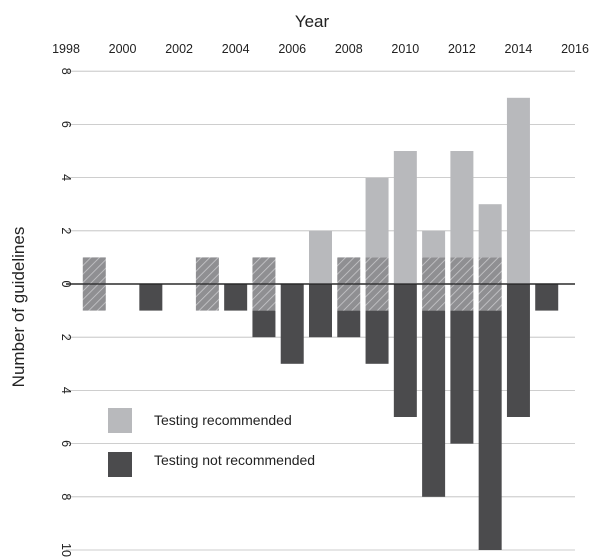  I want to click on x-tick-label: 2016, so click(575, 49).